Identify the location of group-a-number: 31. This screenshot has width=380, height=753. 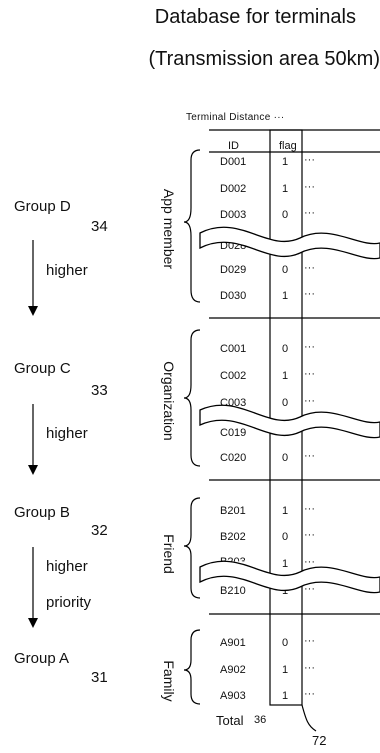
(99, 677).